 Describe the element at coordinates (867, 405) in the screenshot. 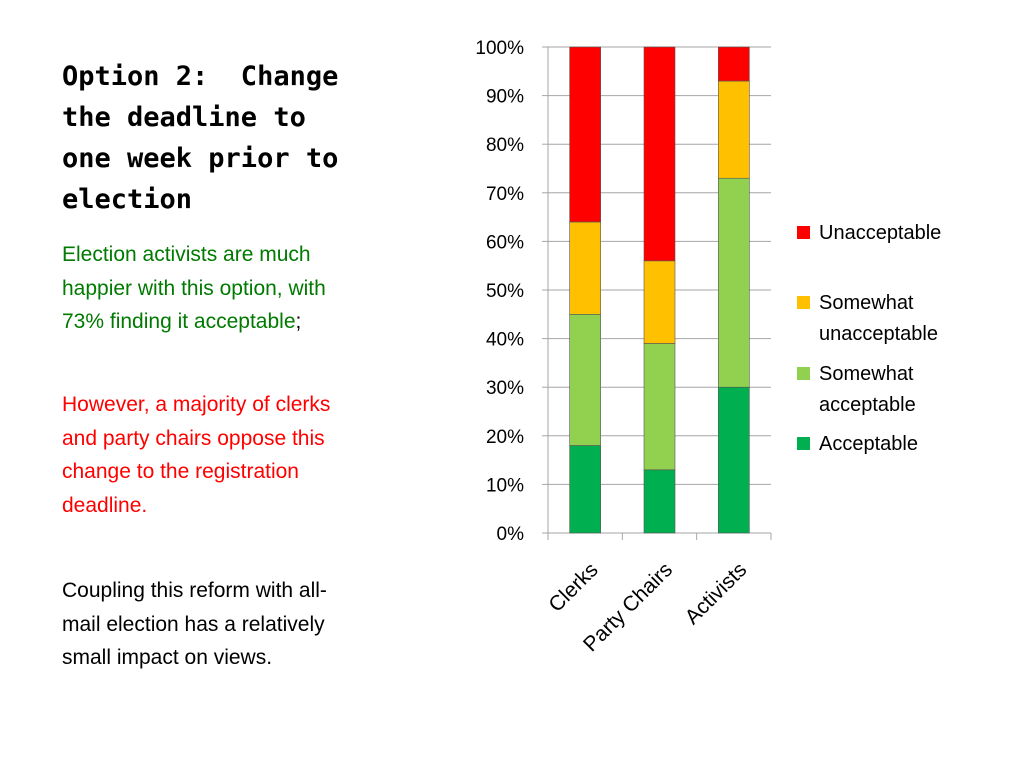

I see `legend-label-line: acceptable` at that location.